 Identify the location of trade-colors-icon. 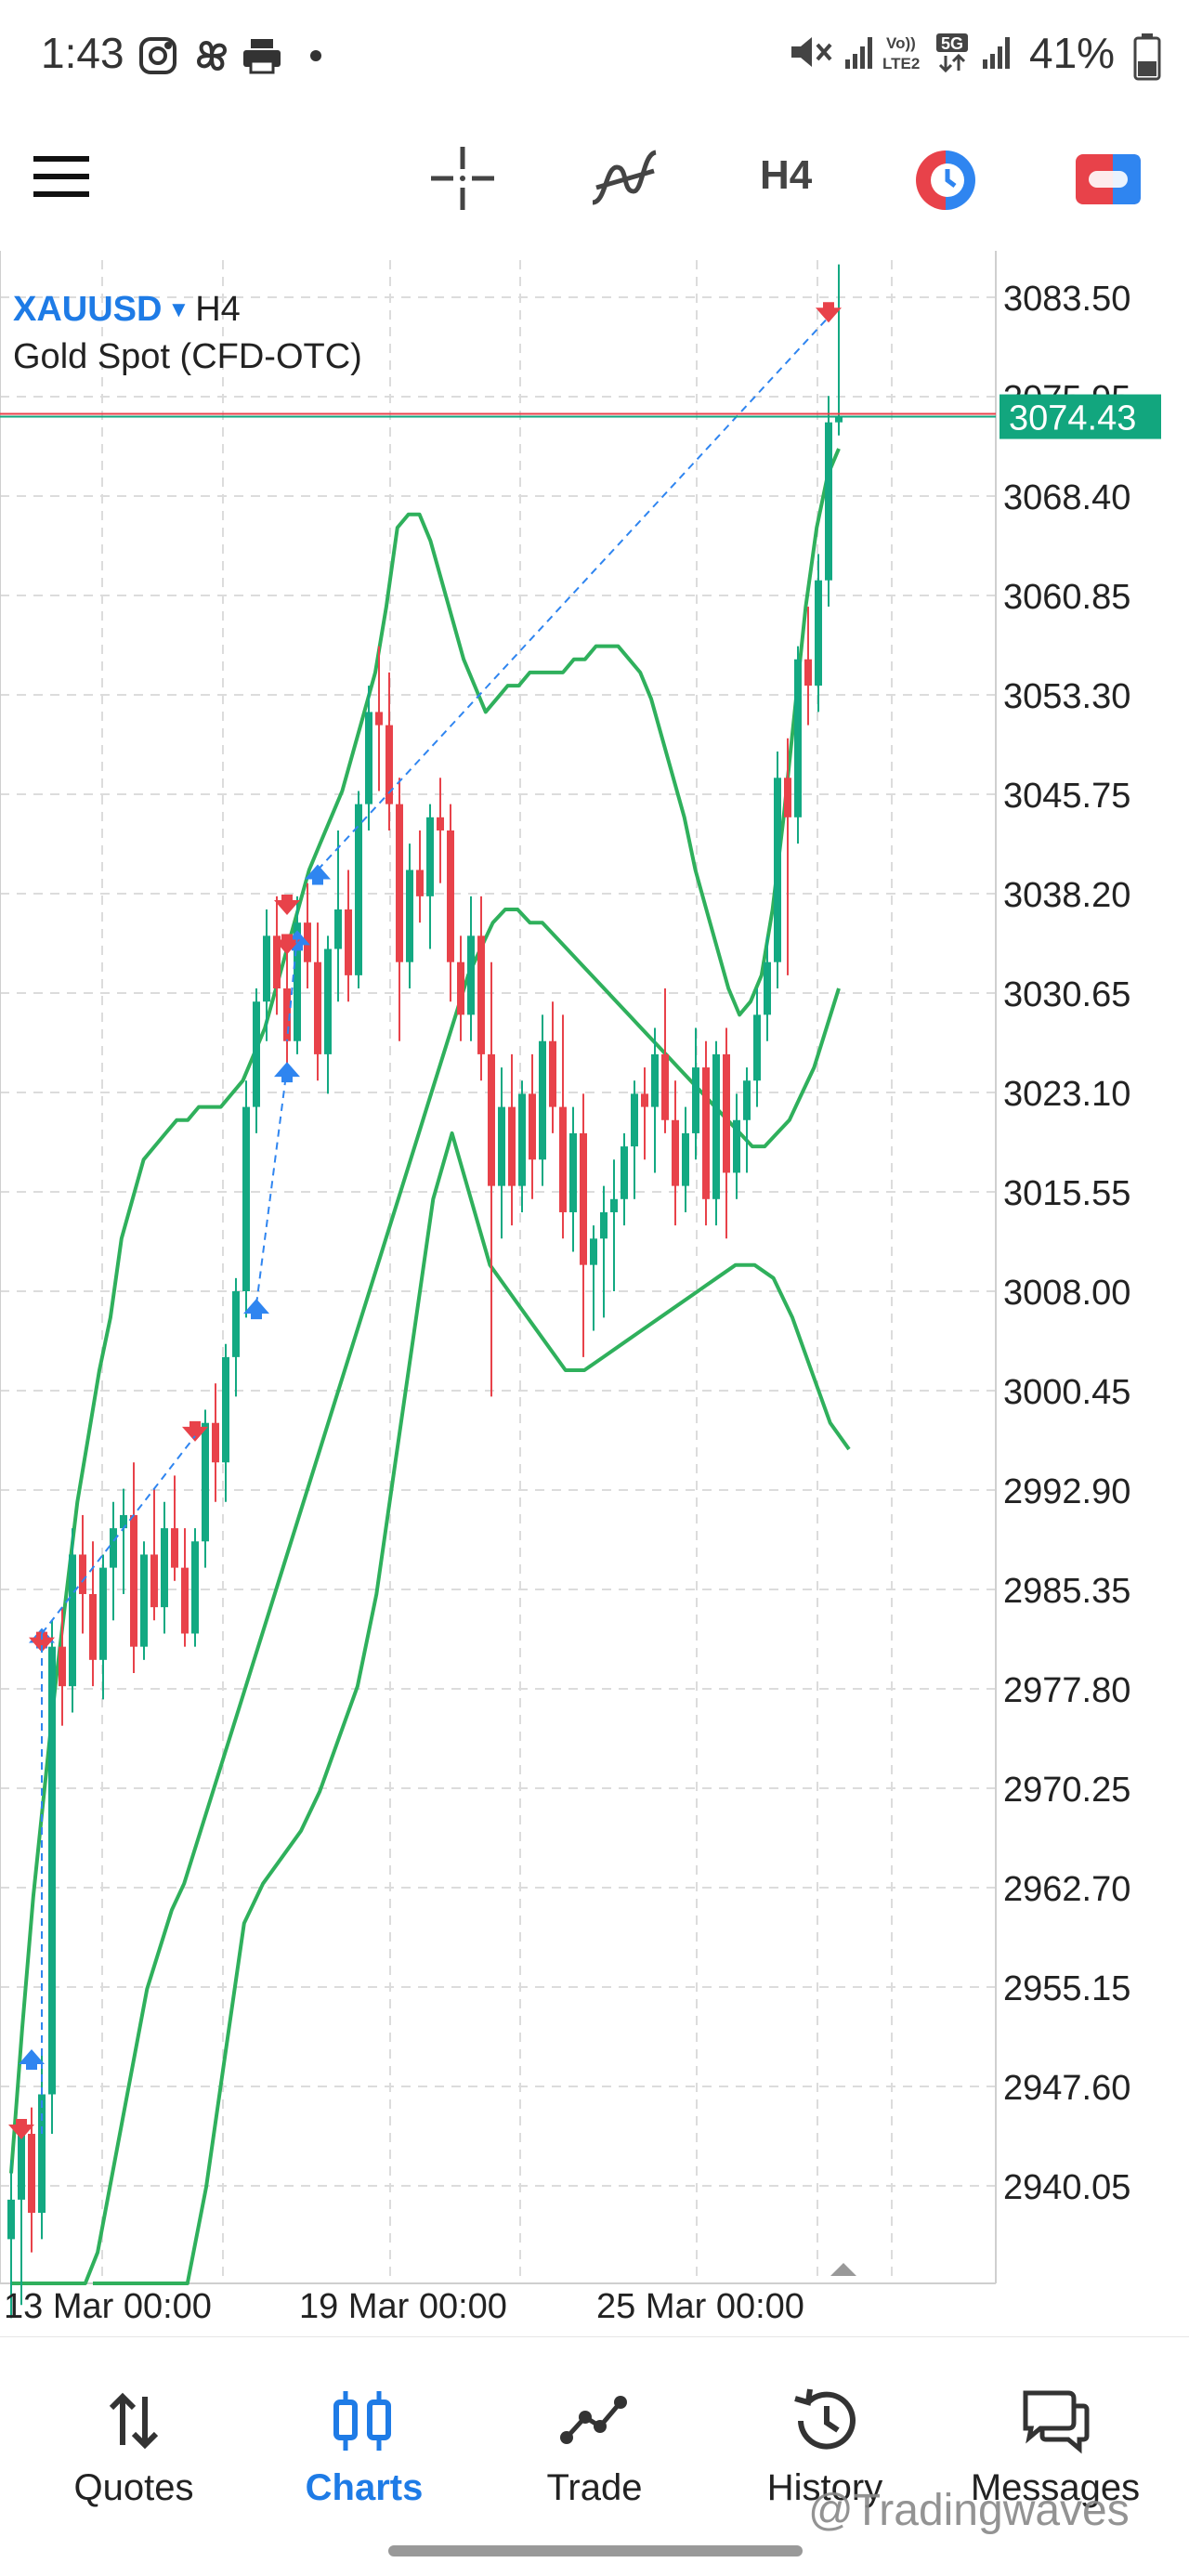
(946, 180).